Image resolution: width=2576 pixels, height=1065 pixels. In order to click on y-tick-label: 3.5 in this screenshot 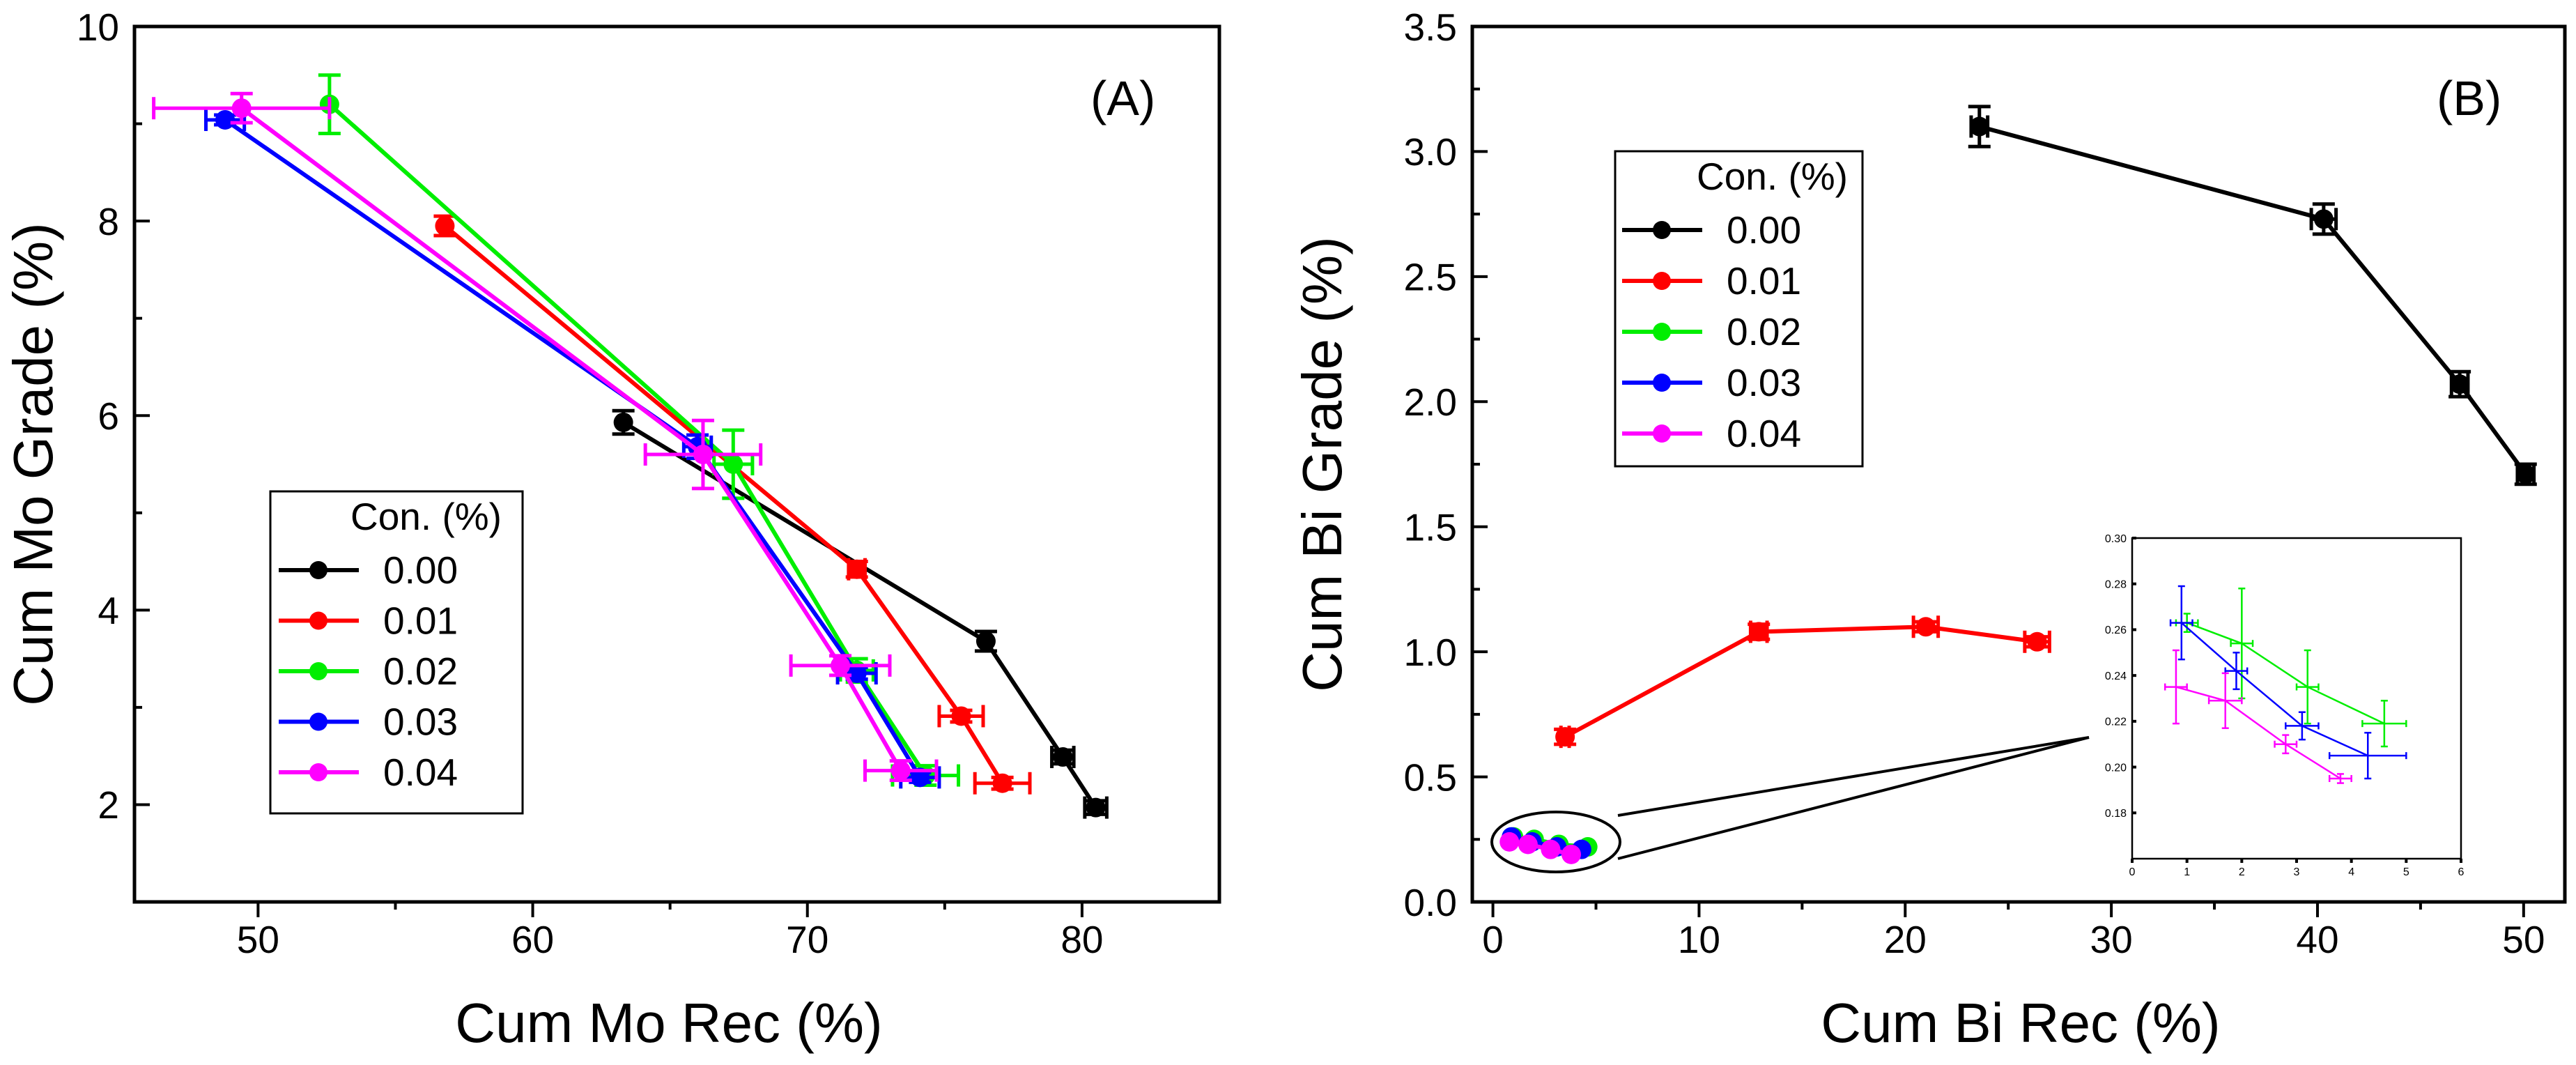, I will do `click(1430, 27)`.